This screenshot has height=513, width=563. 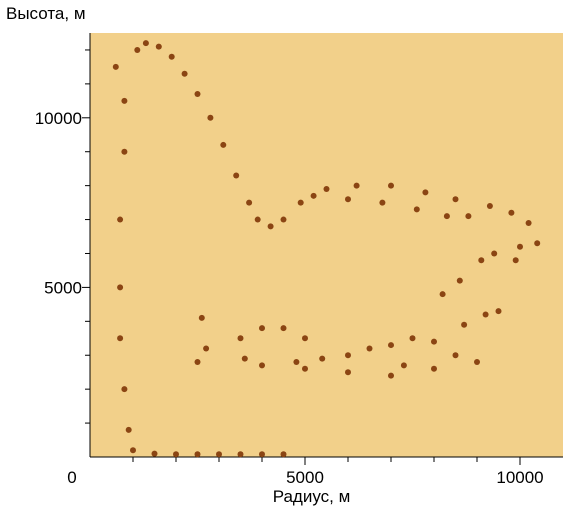 I want to click on x-tick-label: 10000, so click(x=519, y=477).